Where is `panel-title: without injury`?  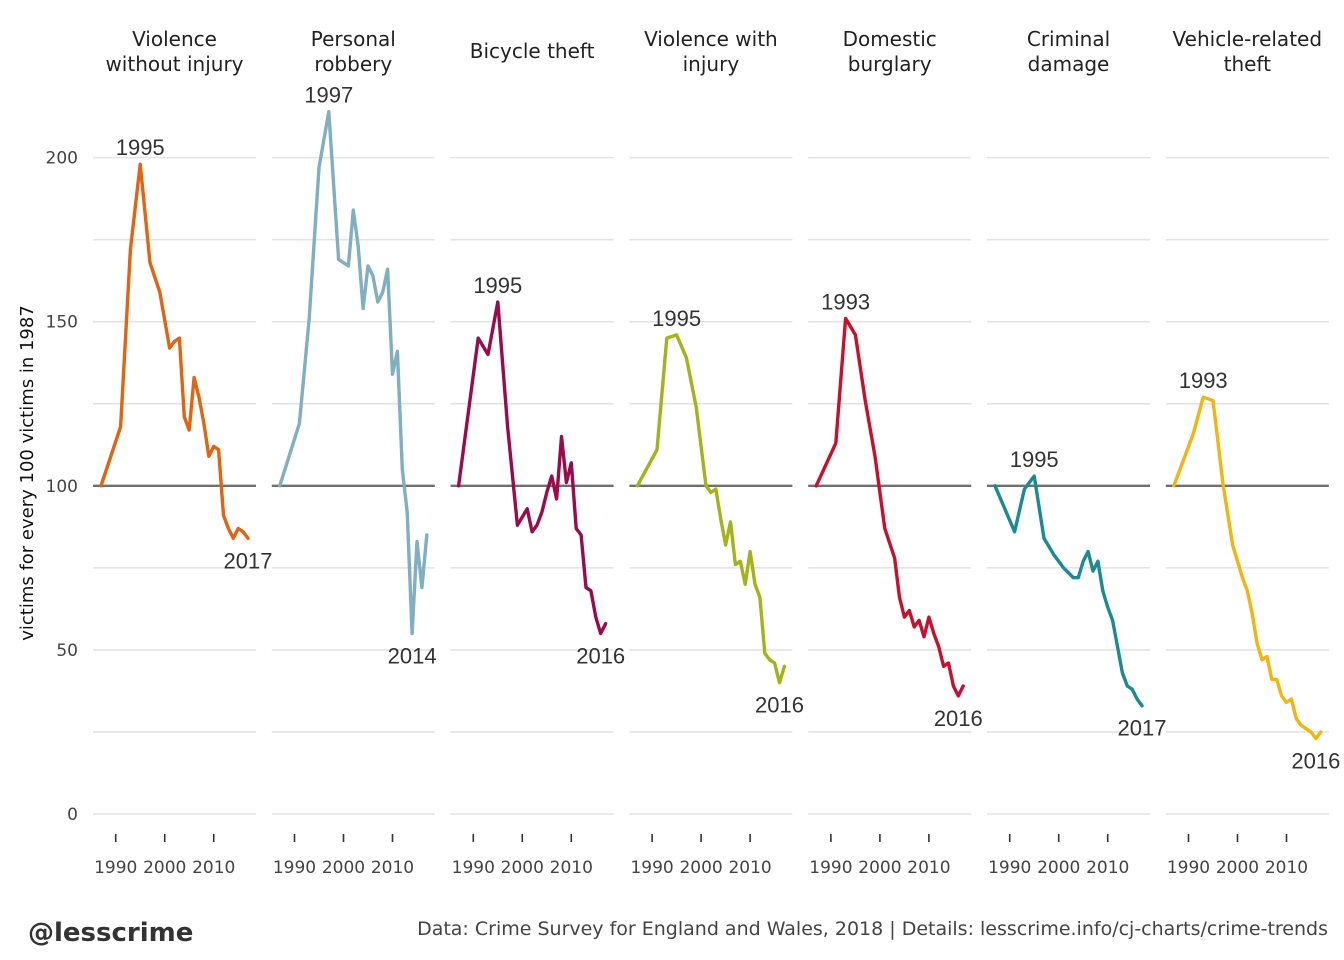
panel-title: without injury is located at coordinates (174, 64).